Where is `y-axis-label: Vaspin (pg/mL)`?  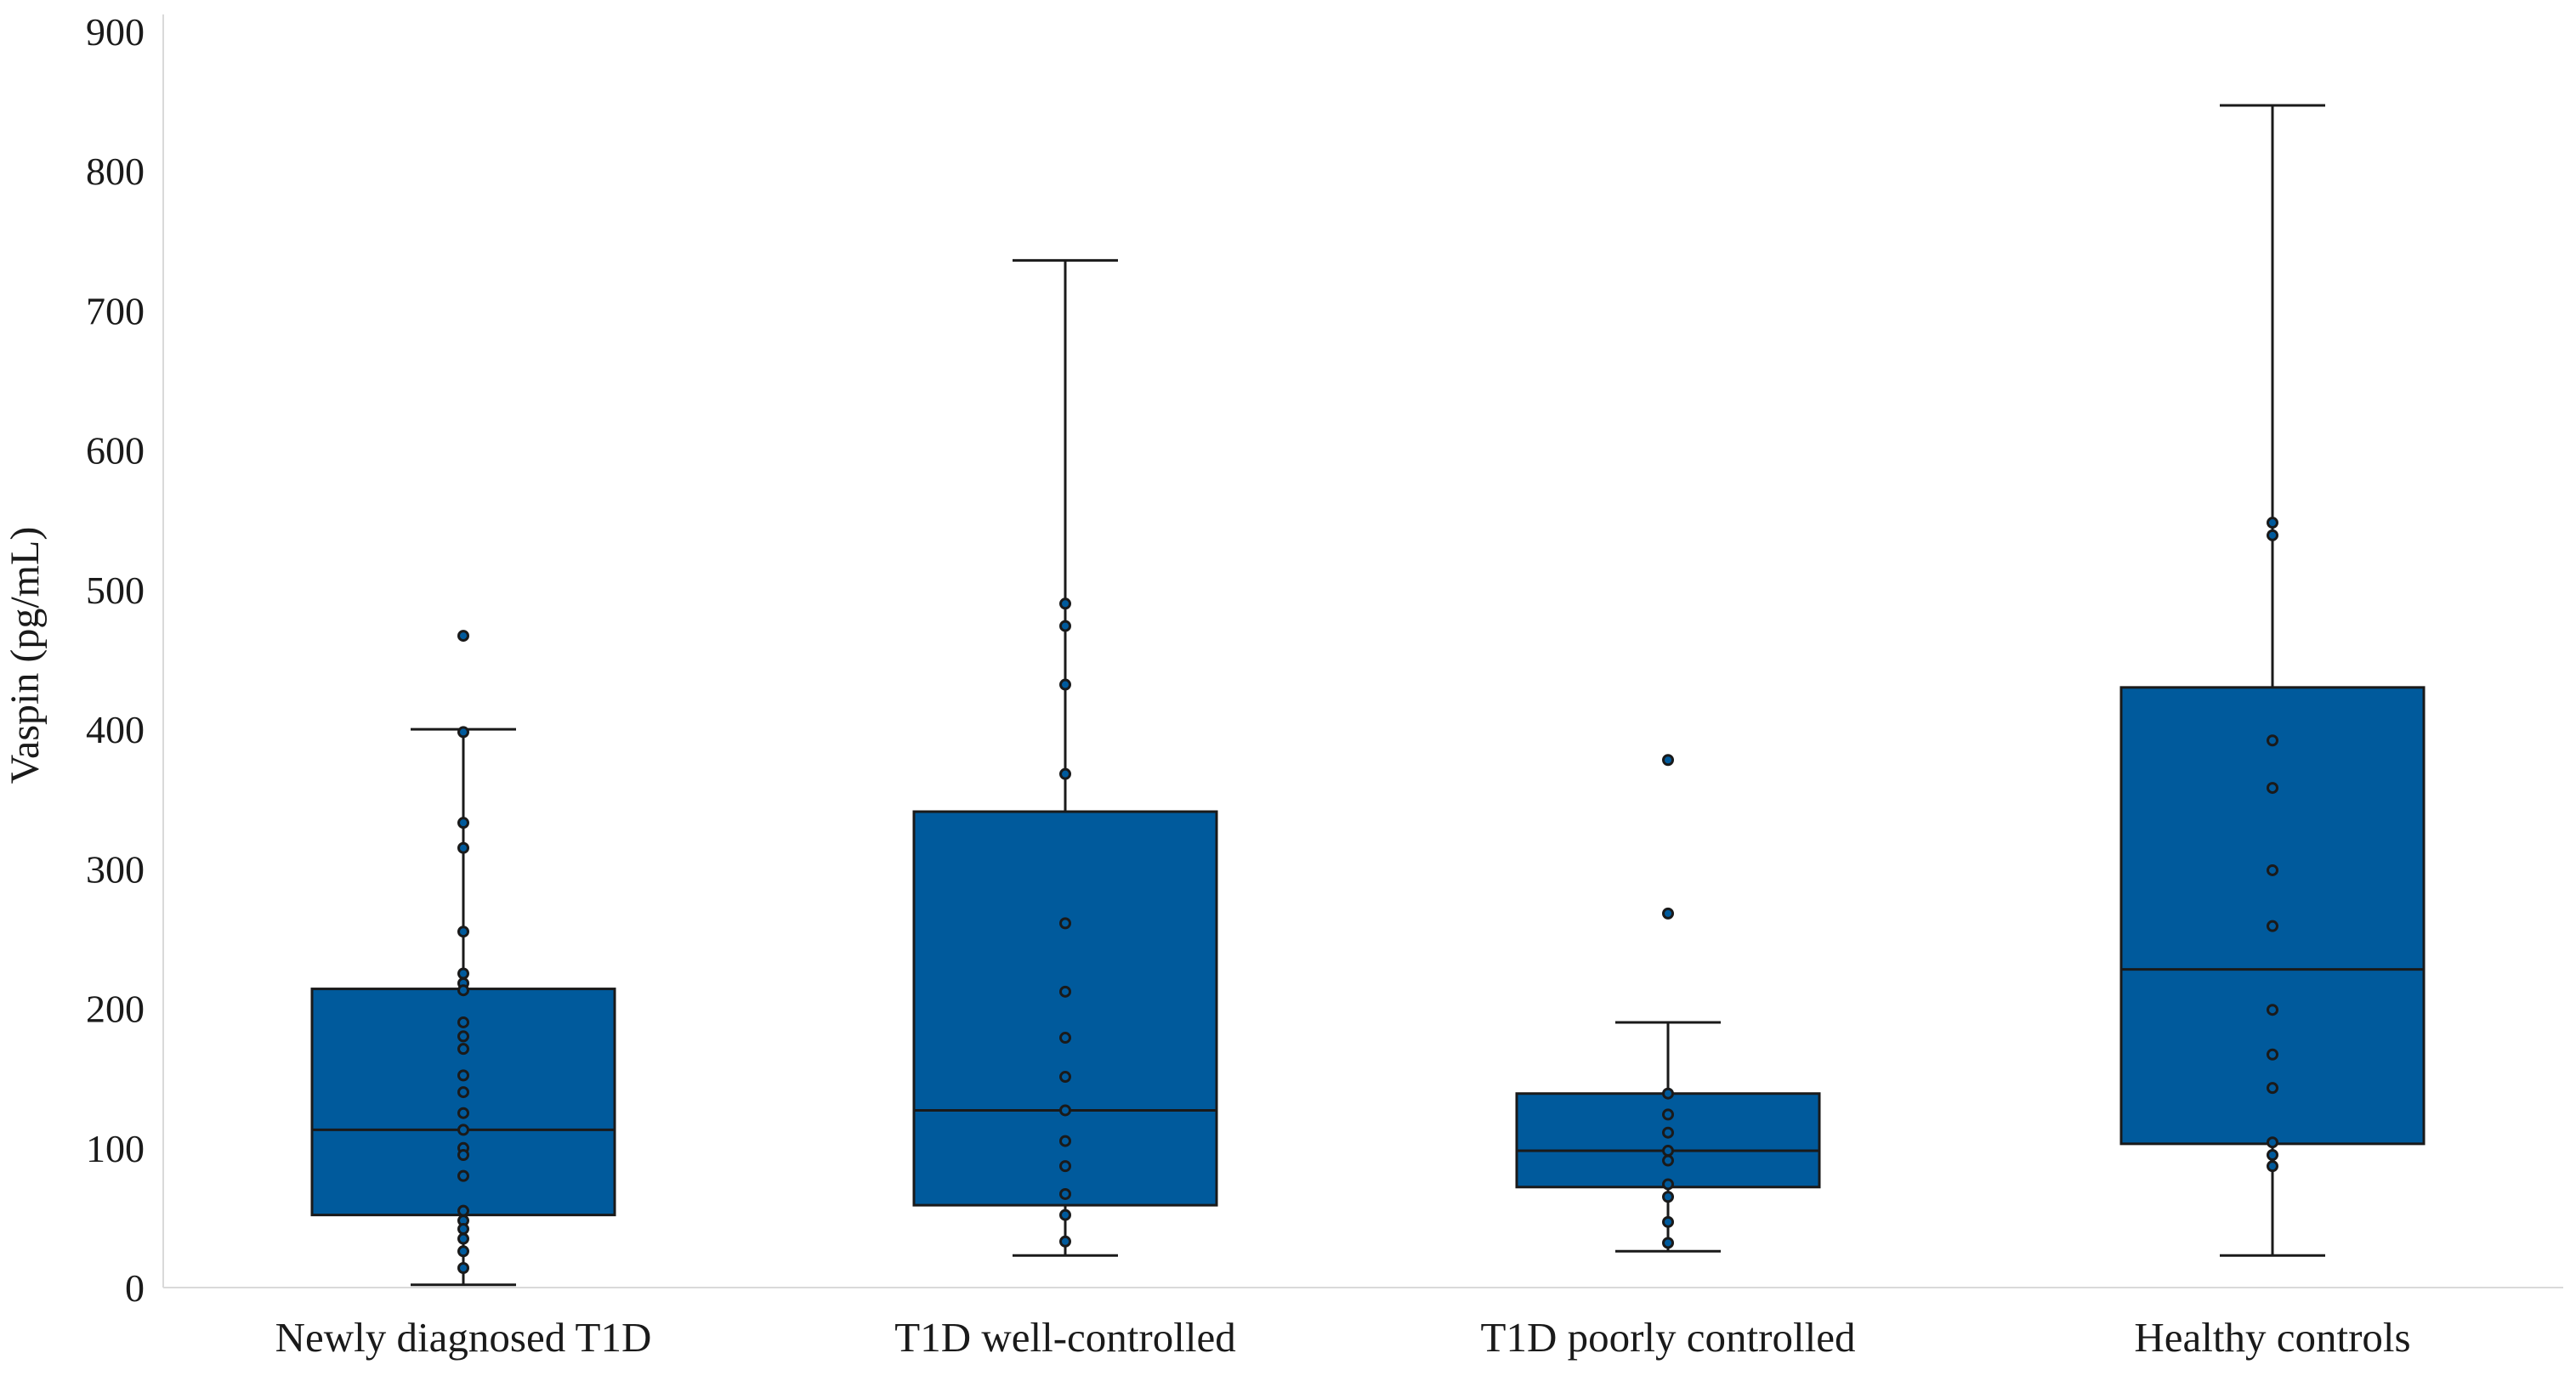 y-axis-label: Vaspin (pg/mL) is located at coordinates (26, 655).